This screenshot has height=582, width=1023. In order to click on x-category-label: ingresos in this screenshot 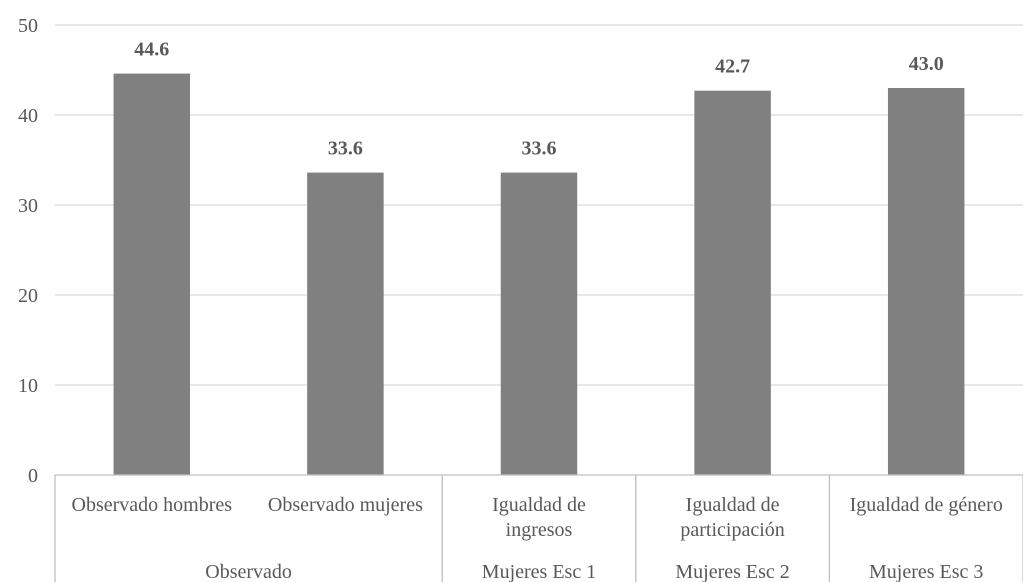, I will do `click(539, 530)`.